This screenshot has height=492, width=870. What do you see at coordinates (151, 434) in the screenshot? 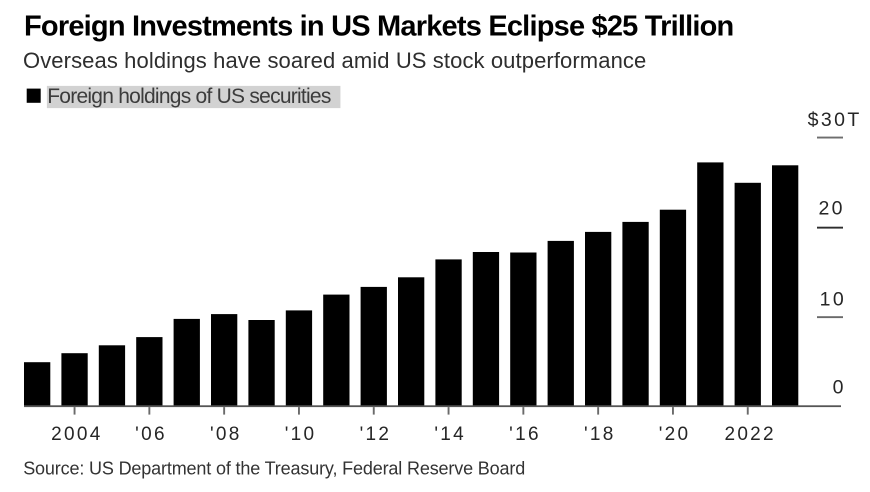
I see `svg-text: '06` at bounding box center [151, 434].